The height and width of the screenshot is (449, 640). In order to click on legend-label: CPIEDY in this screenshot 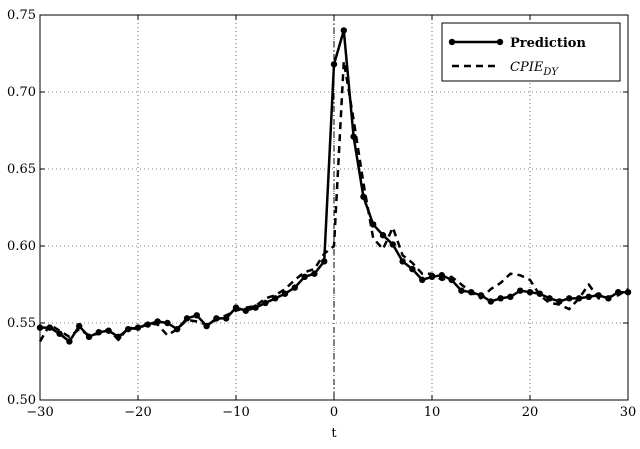, I will do `click(534, 69)`.